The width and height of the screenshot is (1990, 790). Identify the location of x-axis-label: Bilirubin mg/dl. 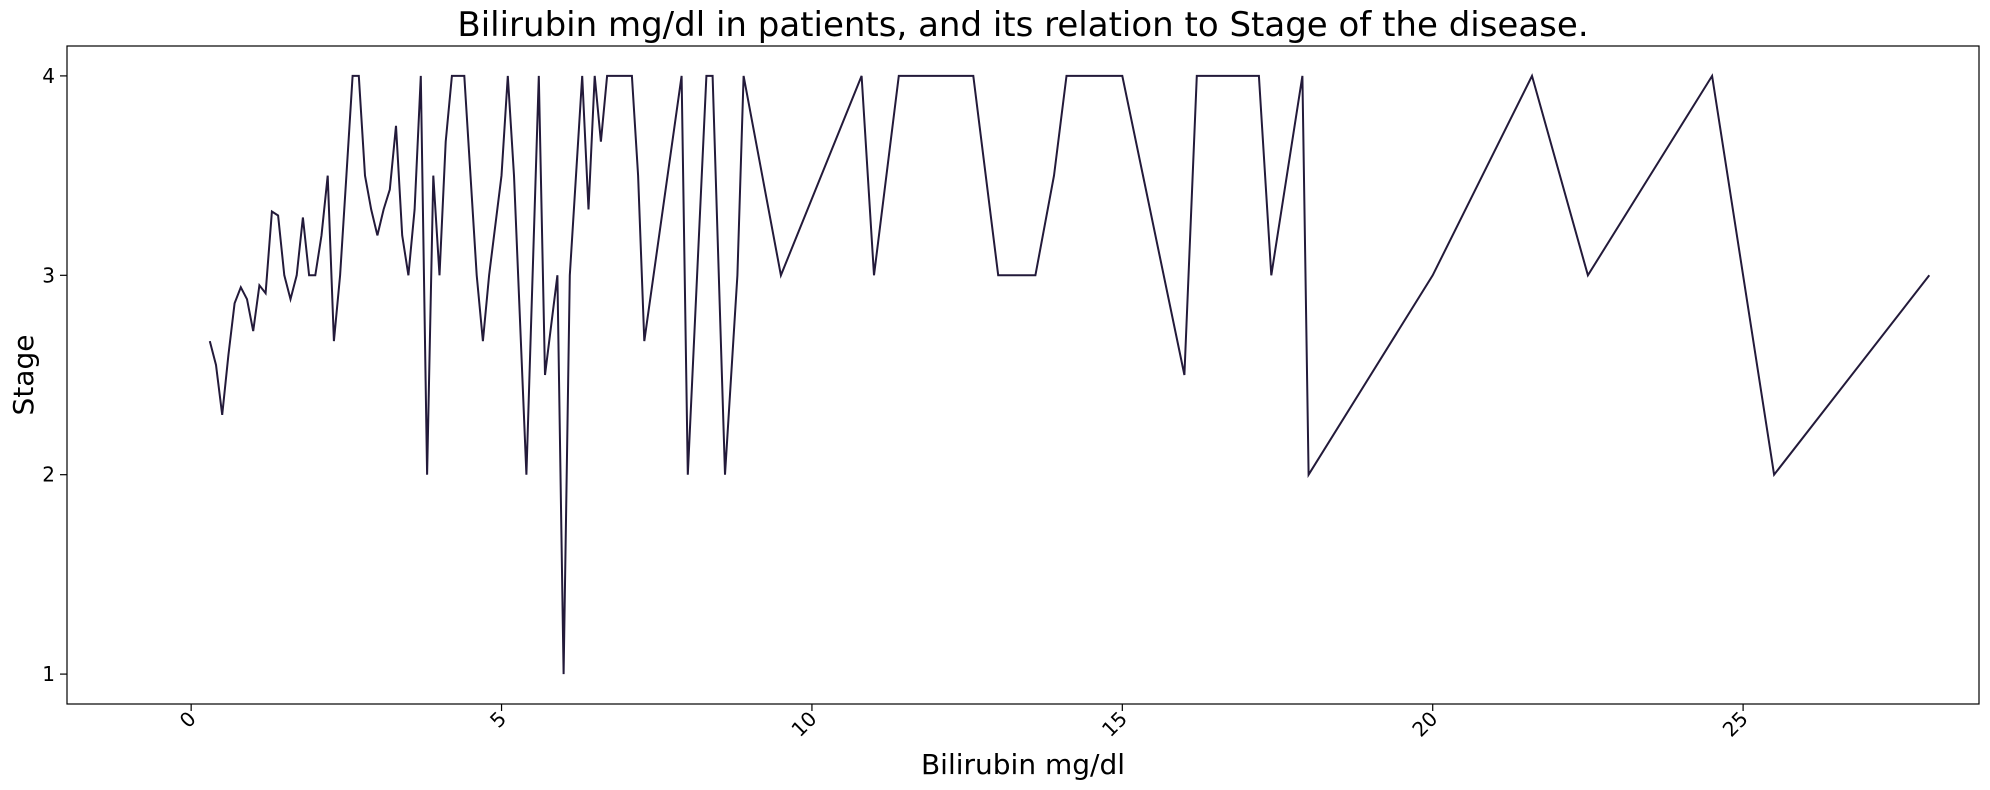
(1023, 764).